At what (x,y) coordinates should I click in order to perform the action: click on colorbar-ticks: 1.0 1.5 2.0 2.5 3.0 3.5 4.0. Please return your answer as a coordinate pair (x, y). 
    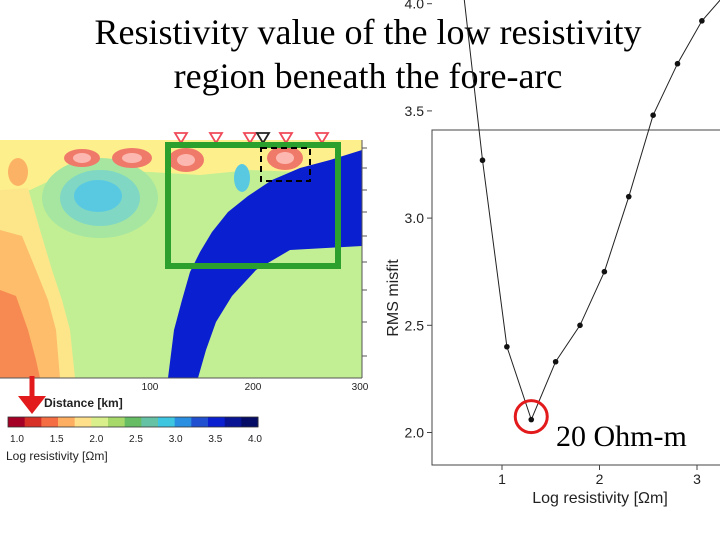
    Looking at the image, I should click on (136, 439).